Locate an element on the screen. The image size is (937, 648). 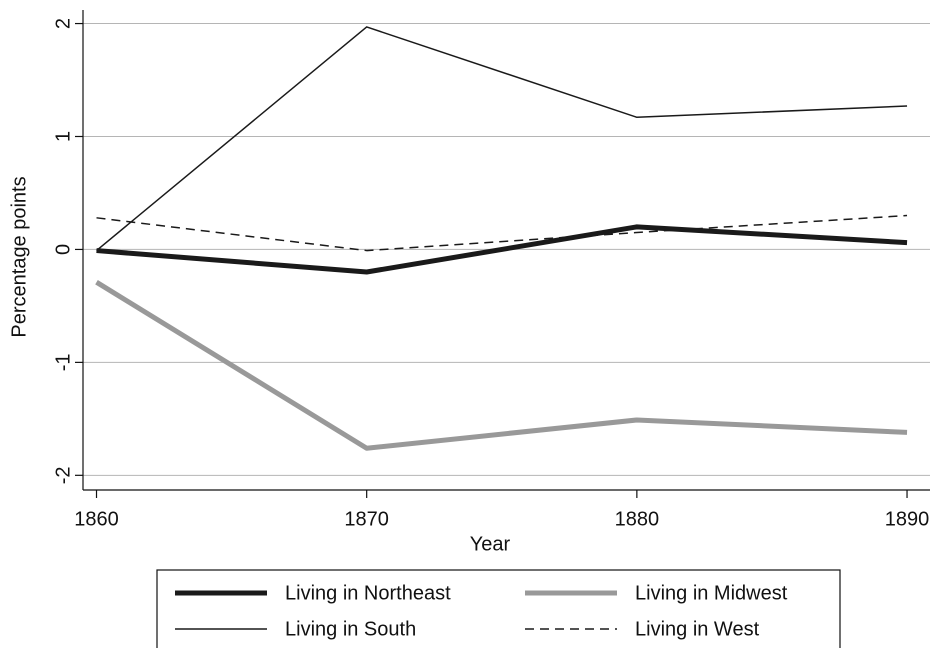
y-tick-label: 2 is located at coordinates (63, 23).